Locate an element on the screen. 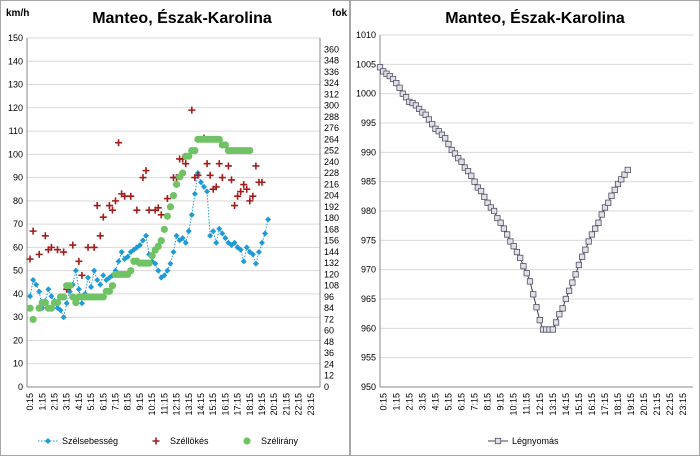  y-right-tick-label: 264 is located at coordinates (331, 139).